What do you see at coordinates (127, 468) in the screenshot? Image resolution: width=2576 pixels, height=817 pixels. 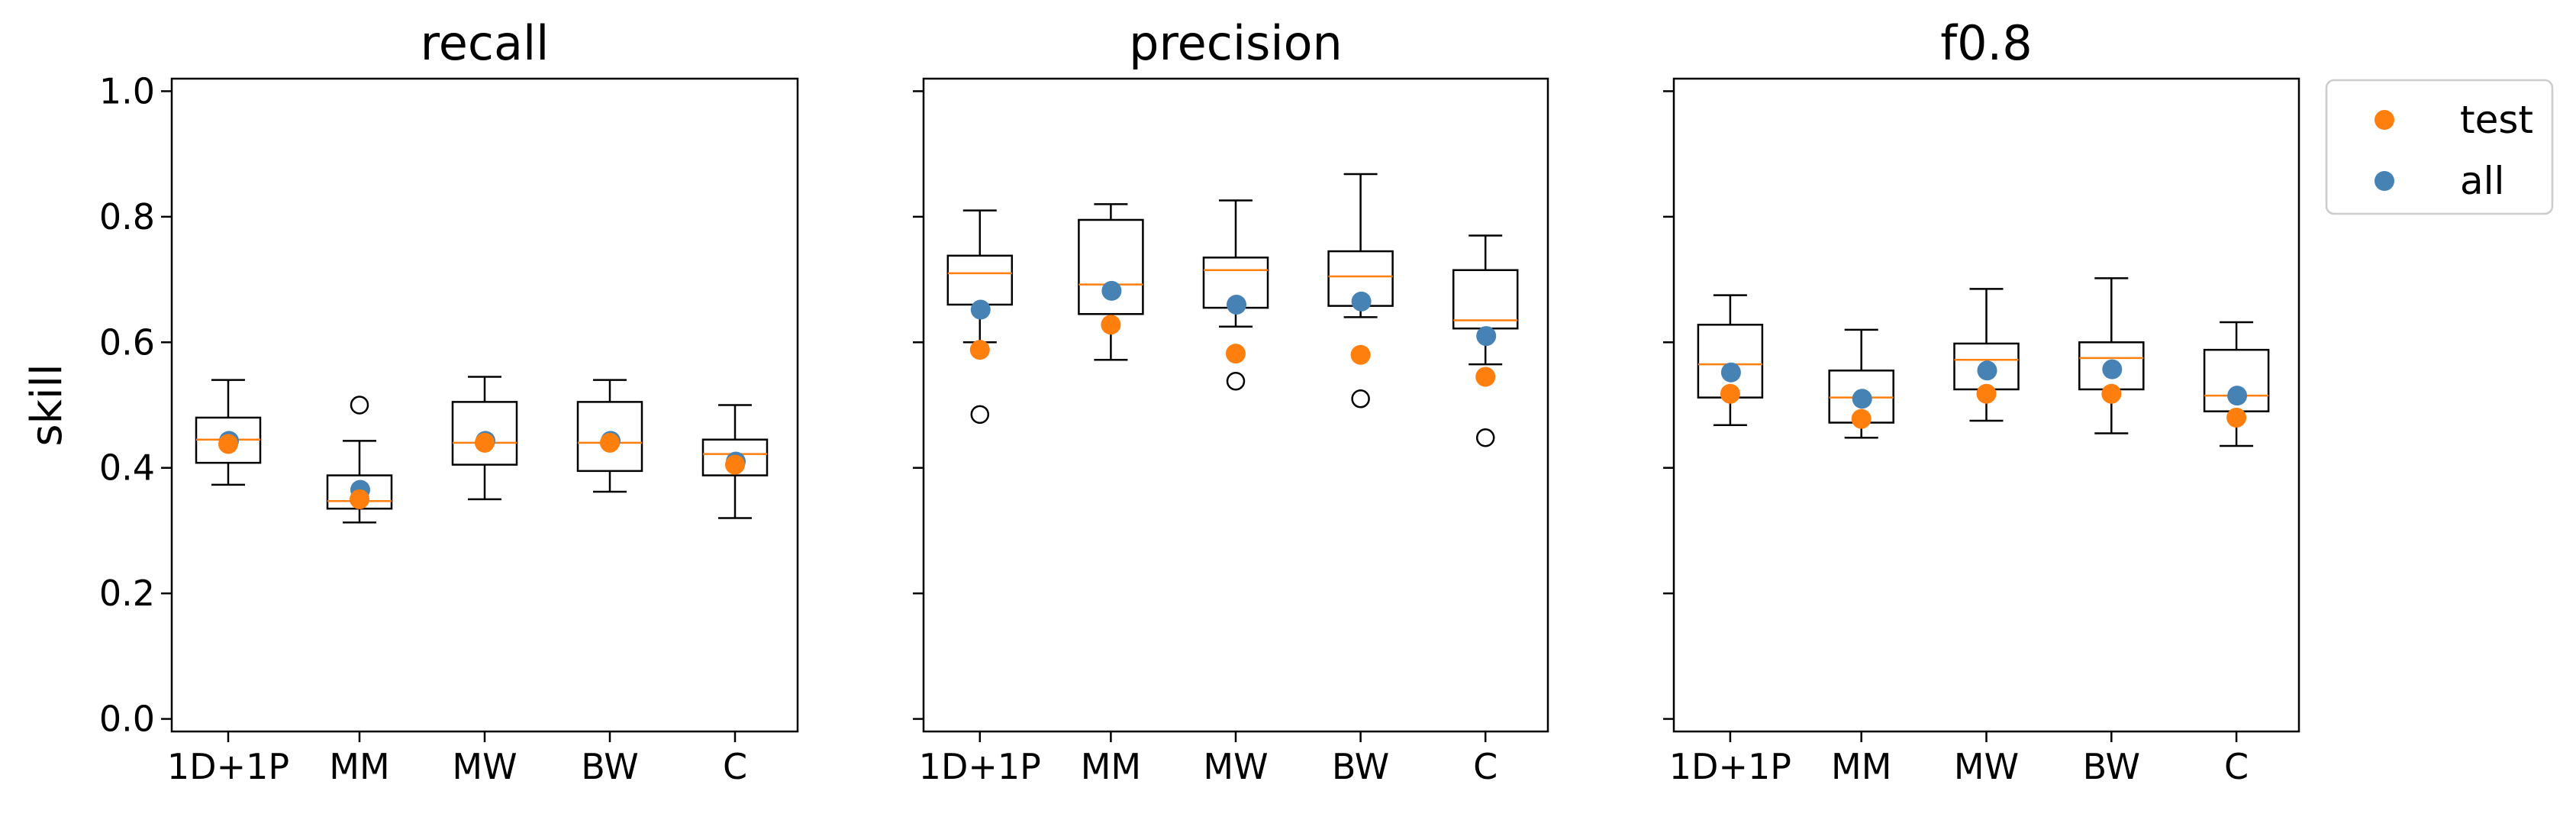 I see `y-tick-label: 0.4` at bounding box center [127, 468].